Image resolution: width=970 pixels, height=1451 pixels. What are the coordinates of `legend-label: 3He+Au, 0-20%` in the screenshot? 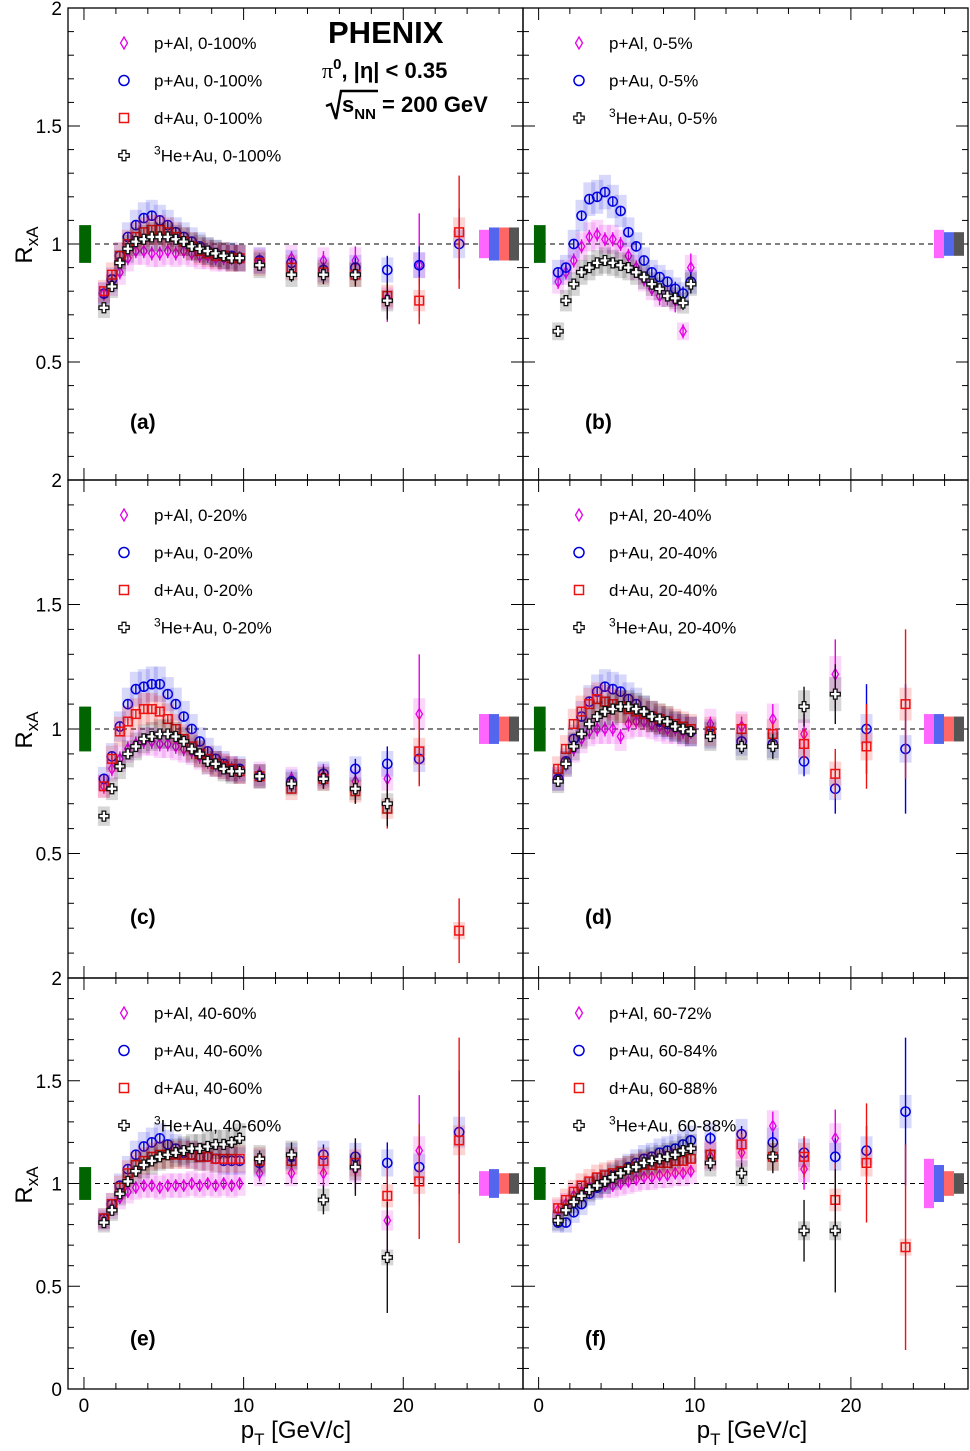 It's located at (213, 627).